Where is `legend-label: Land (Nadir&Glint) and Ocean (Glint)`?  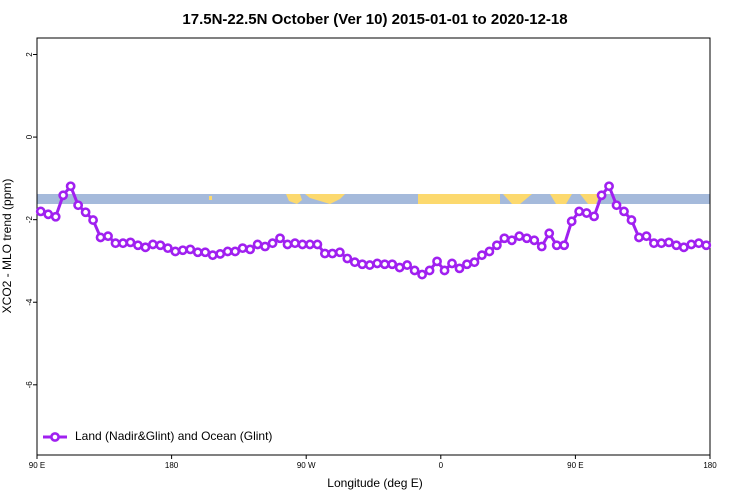
legend-label: Land (Nadir&Glint) and Ocean (Glint) is located at coordinates (173, 436).